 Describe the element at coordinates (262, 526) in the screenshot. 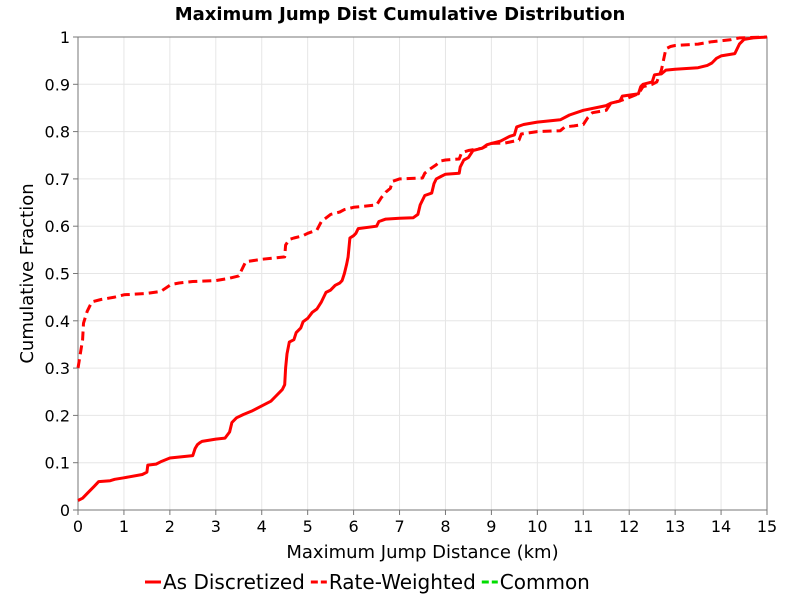

I see `x-tick-label: 4` at that location.